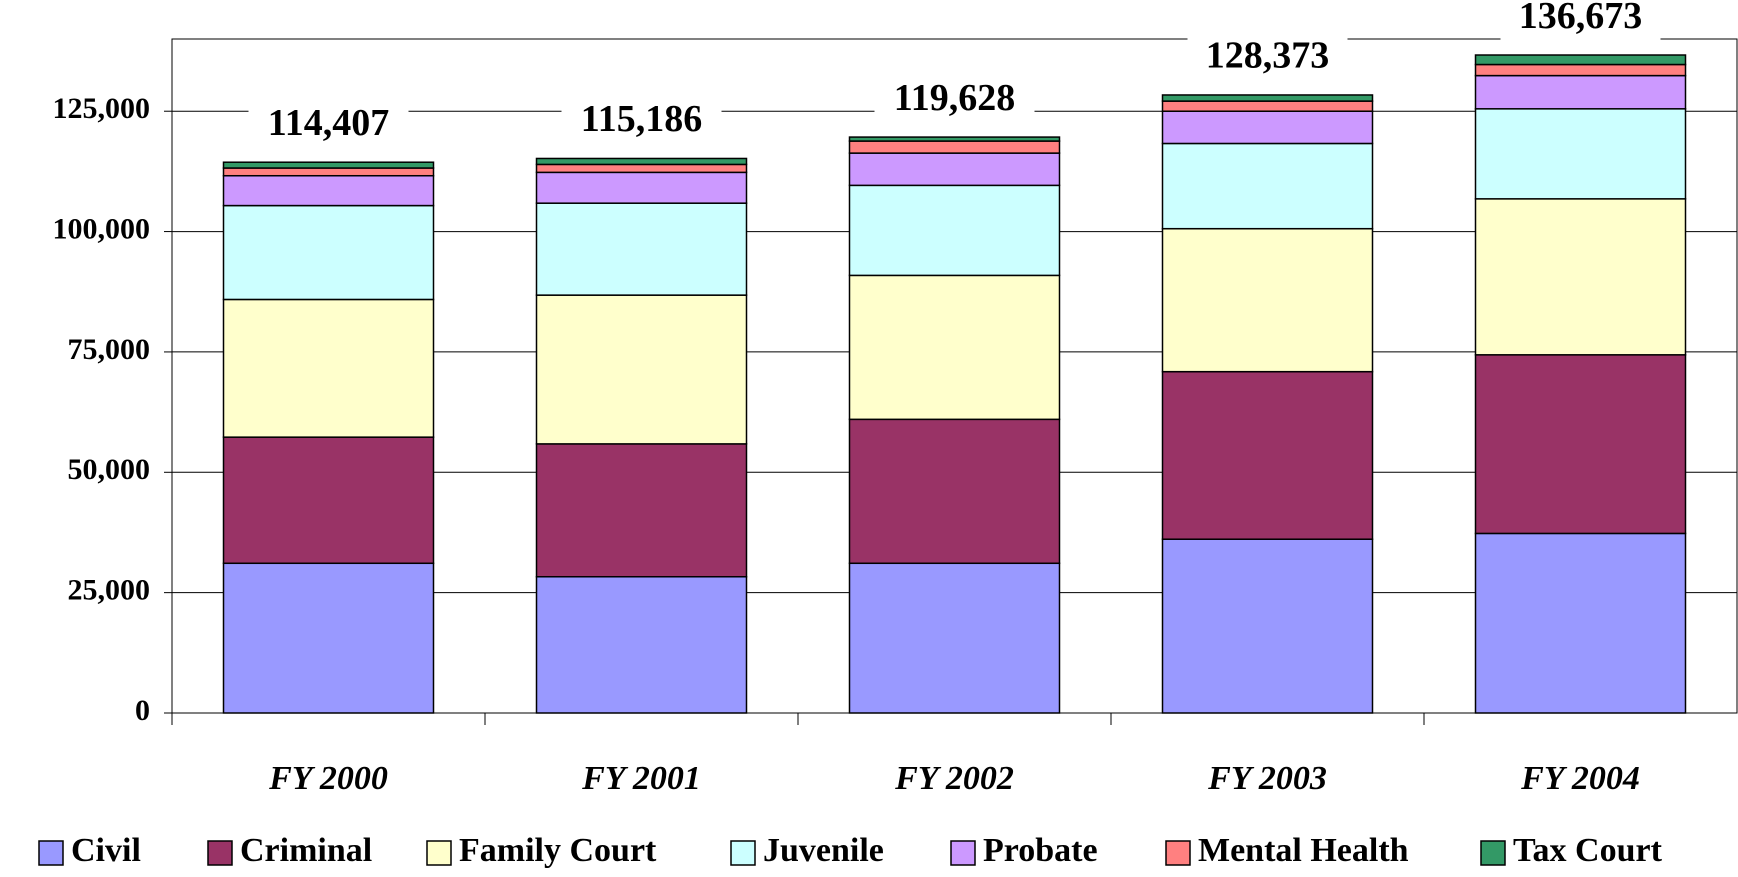 The image size is (1738, 877). What do you see at coordinates (142, 710) in the screenshot?
I see `y-tick-label: 0` at bounding box center [142, 710].